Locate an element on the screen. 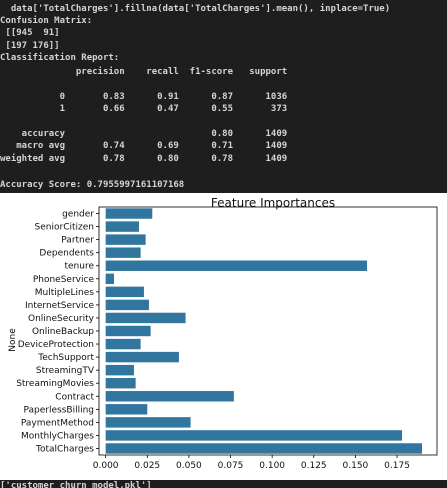  bar-PaperlessBilling is located at coordinates (126, 409).